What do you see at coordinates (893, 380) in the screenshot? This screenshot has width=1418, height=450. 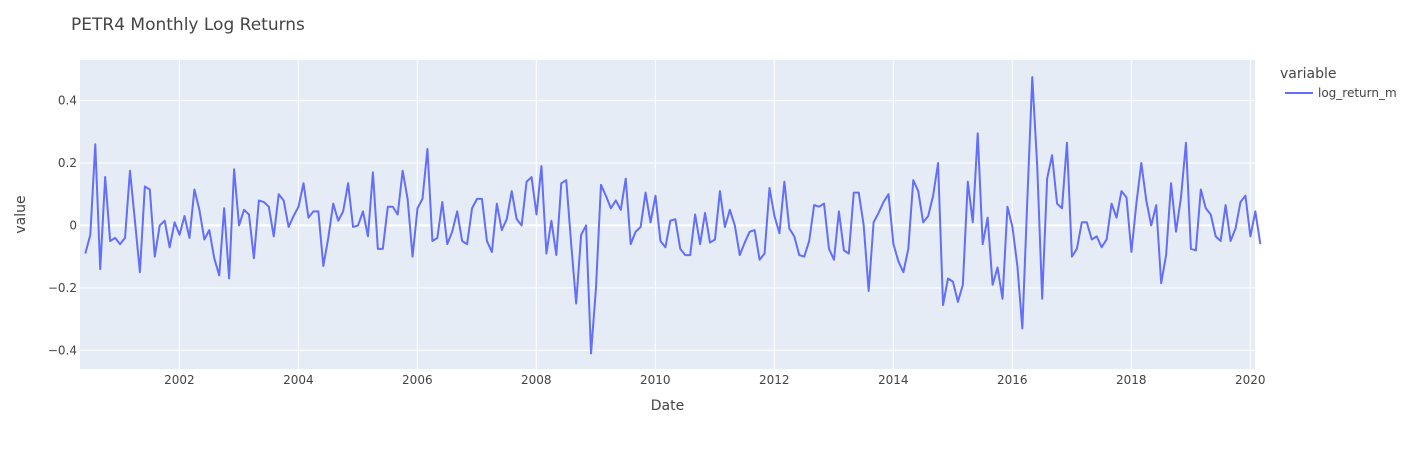 I see `x-tick-label: 2014` at bounding box center [893, 380].